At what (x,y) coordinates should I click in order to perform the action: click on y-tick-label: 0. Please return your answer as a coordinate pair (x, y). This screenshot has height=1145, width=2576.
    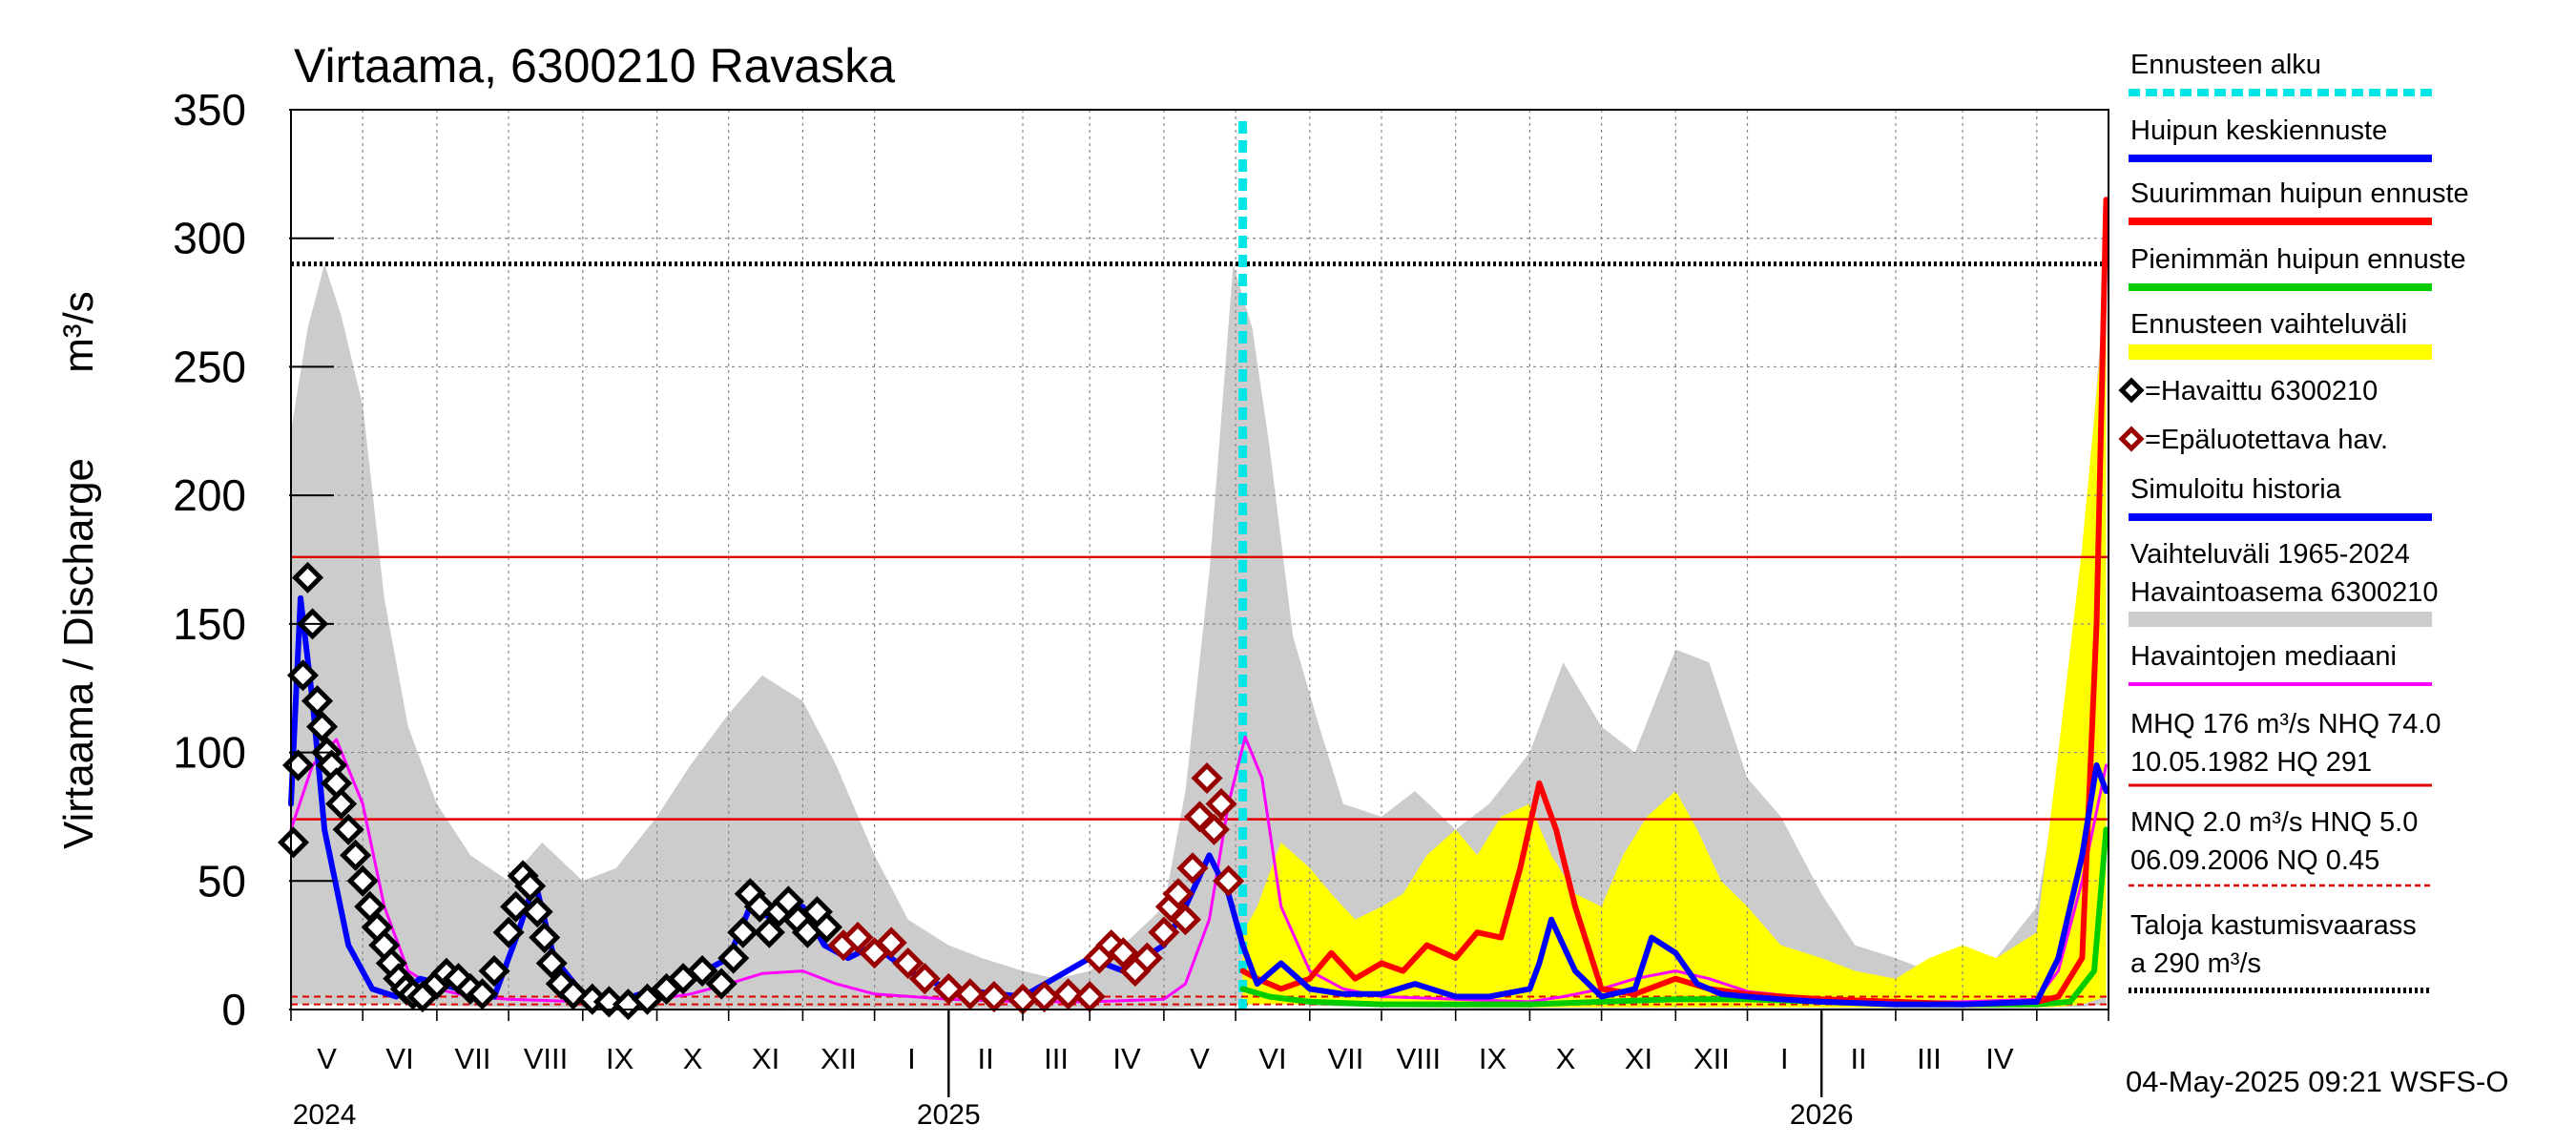
    Looking at the image, I should click on (233, 1009).